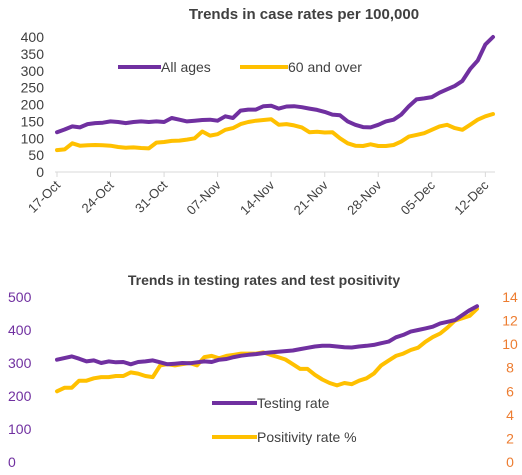 The image size is (522, 475). I want to click on legend-label-testing-rate: Testing rate, so click(293, 403).